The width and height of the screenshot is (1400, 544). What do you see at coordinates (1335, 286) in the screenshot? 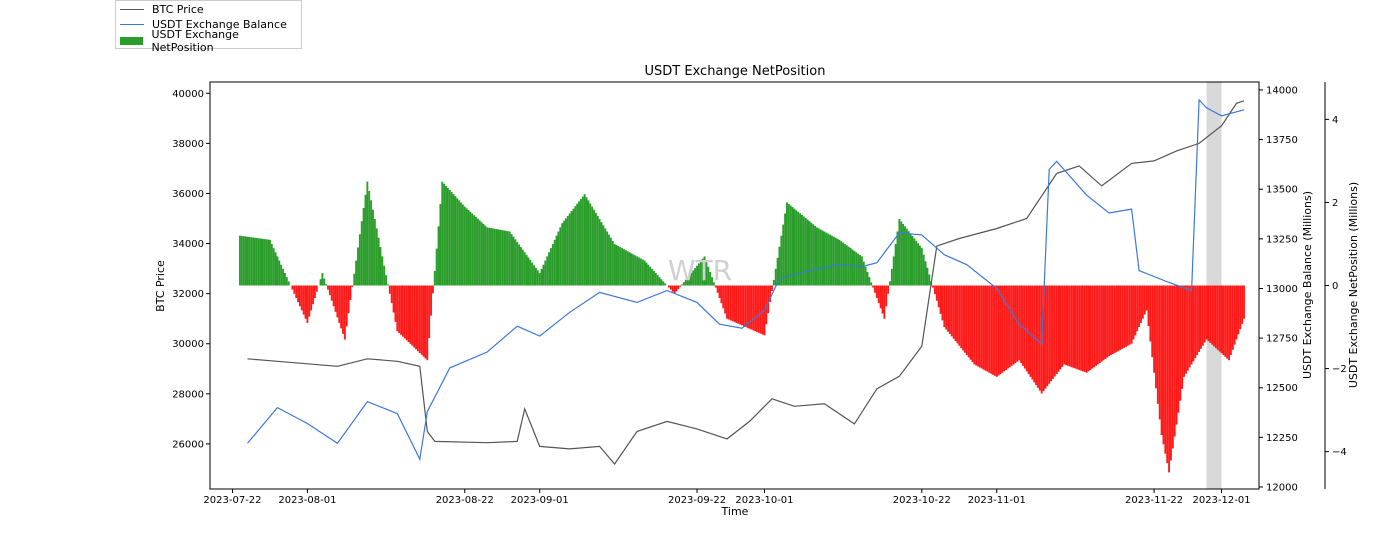
I see `y-right-netposition-tick-label: 0` at bounding box center [1335, 286].